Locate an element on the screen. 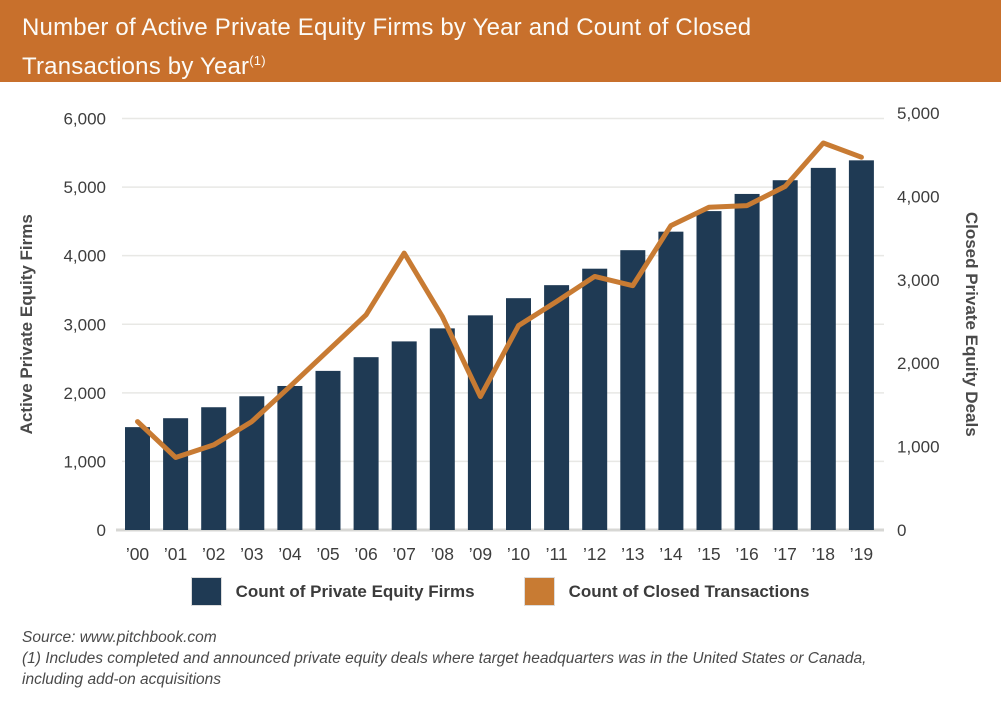  svg-text: ’12 is located at coordinates (594, 554).